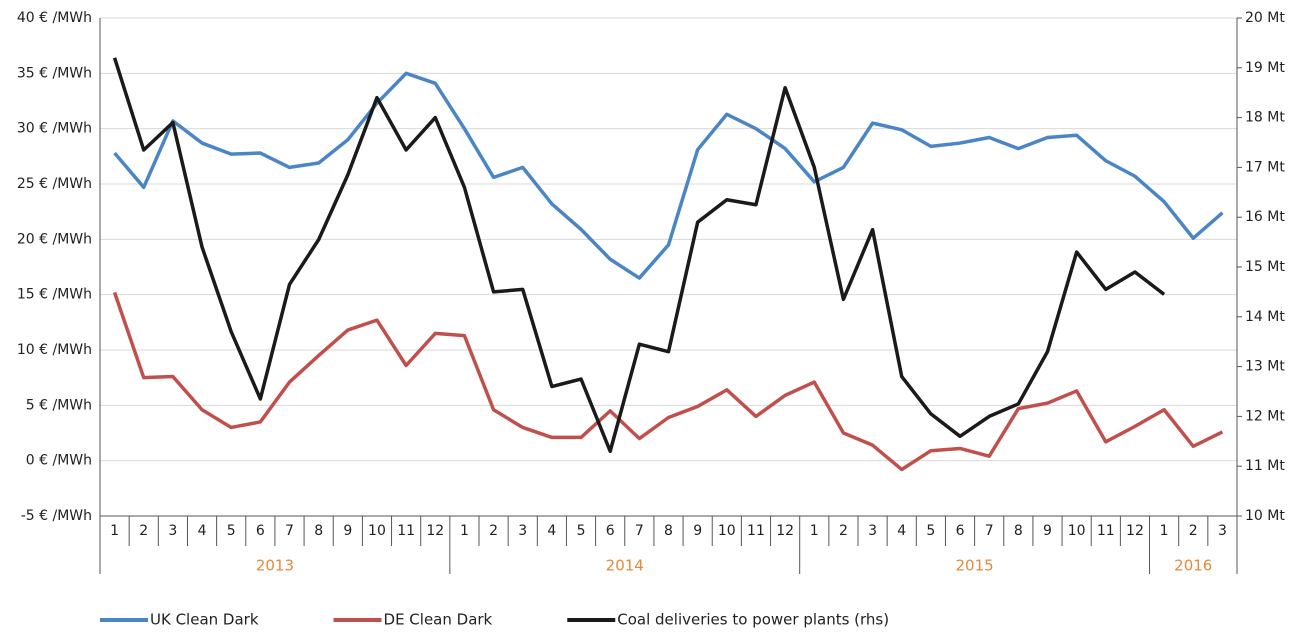 The image size is (1310, 633). What do you see at coordinates (275, 566) in the screenshot?
I see `x-group-label: 2013` at bounding box center [275, 566].